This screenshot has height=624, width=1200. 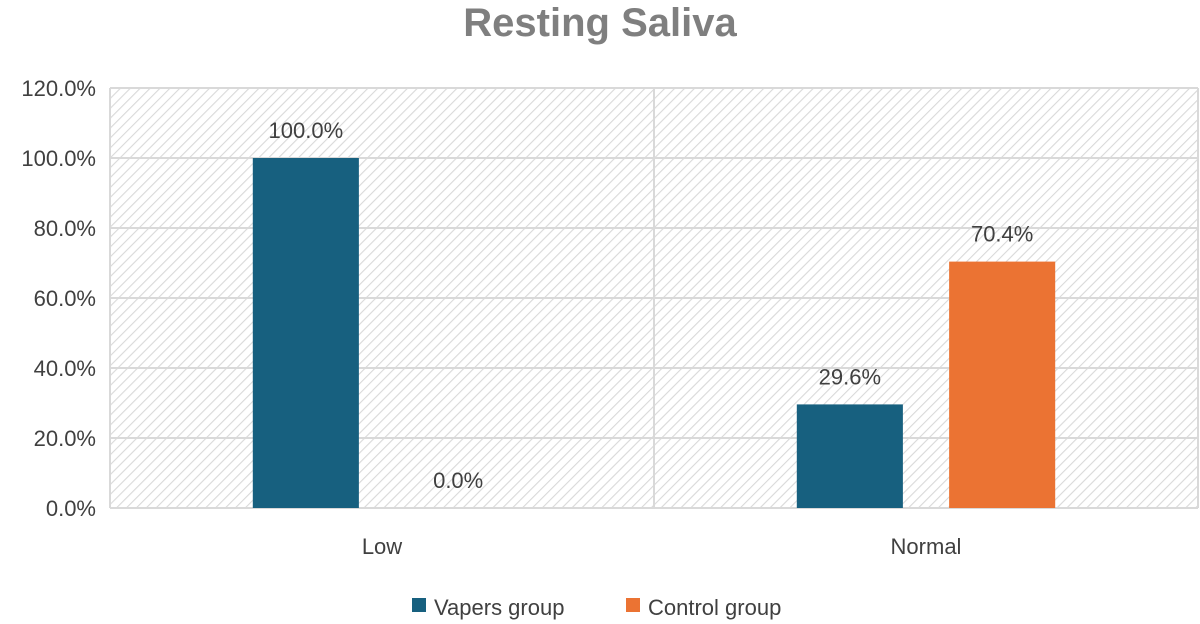 What do you see at coordinates (1002, 384) in the screenshot?
I see `bar-control-group-normal` at bounding box center [1002, 384].